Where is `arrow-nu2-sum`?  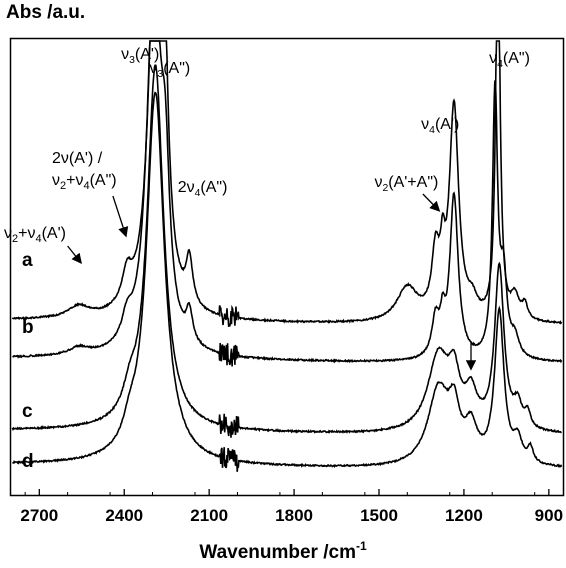 arrow-nu2-sum is located at coordinates (431, 202).